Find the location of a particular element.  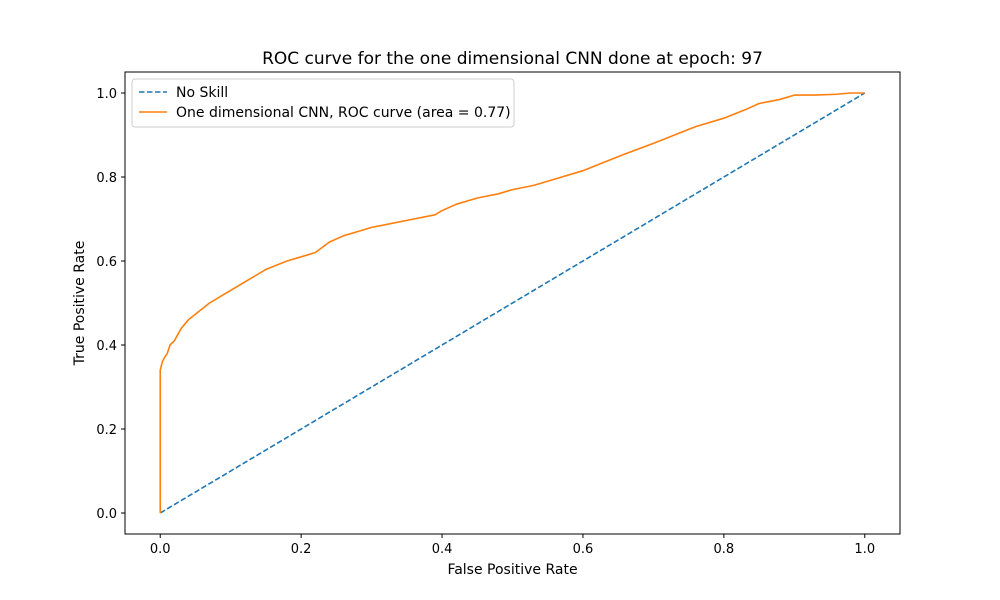

y-tick-label: 1.0 is located at coordinates (106, 94).